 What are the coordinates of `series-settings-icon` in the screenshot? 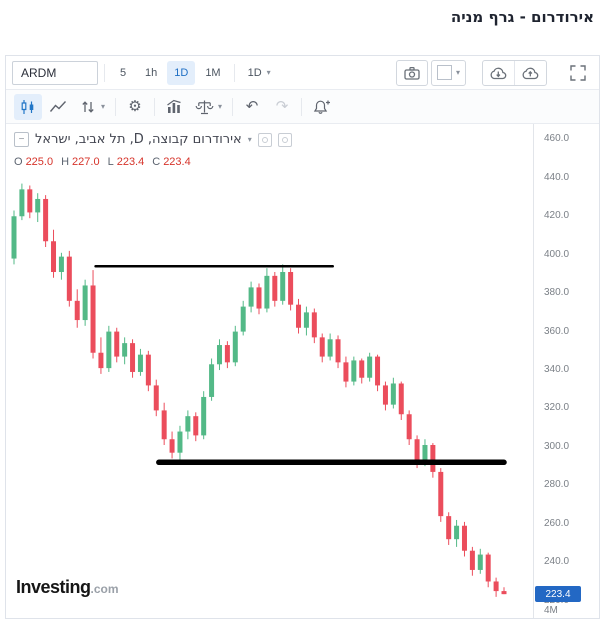 It's located at (284, 139).